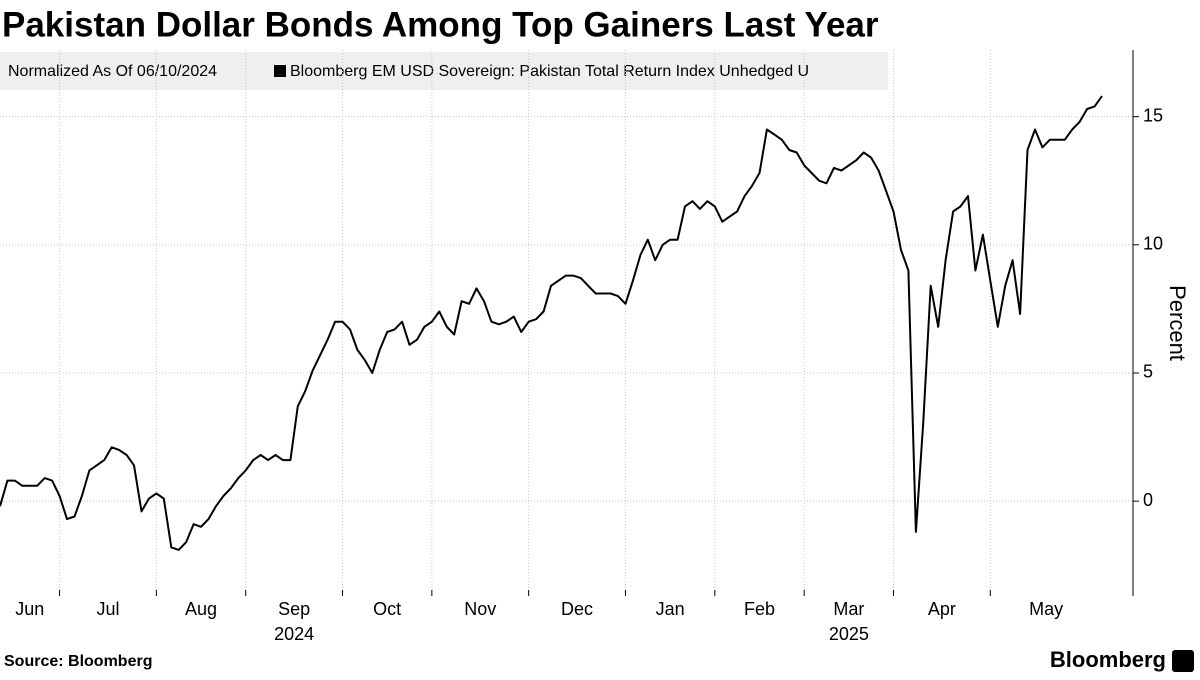 The image size is (1200, 680). Describe the element at coordinates (1153, 115) in the screenshot. I see `y-tick-label: 15` at that location.